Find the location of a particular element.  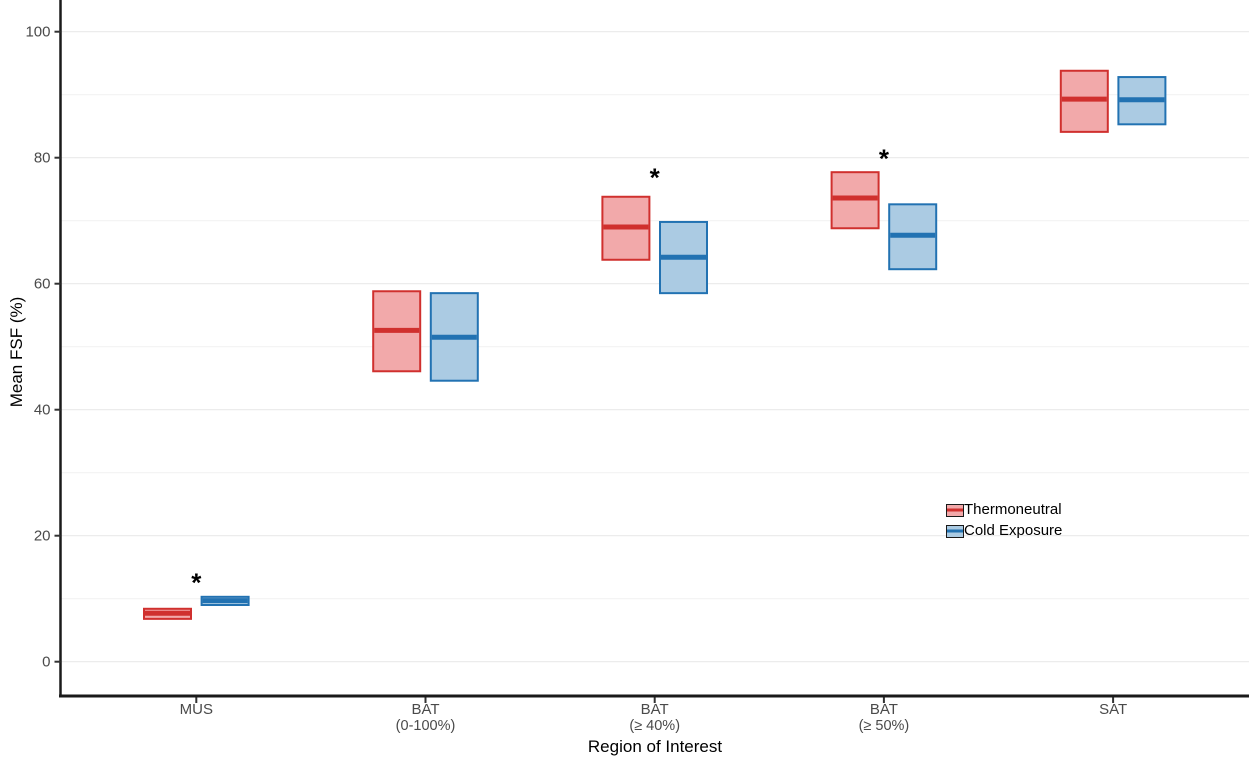

y-tick-label: 60 is located at coordinates (42, 284).